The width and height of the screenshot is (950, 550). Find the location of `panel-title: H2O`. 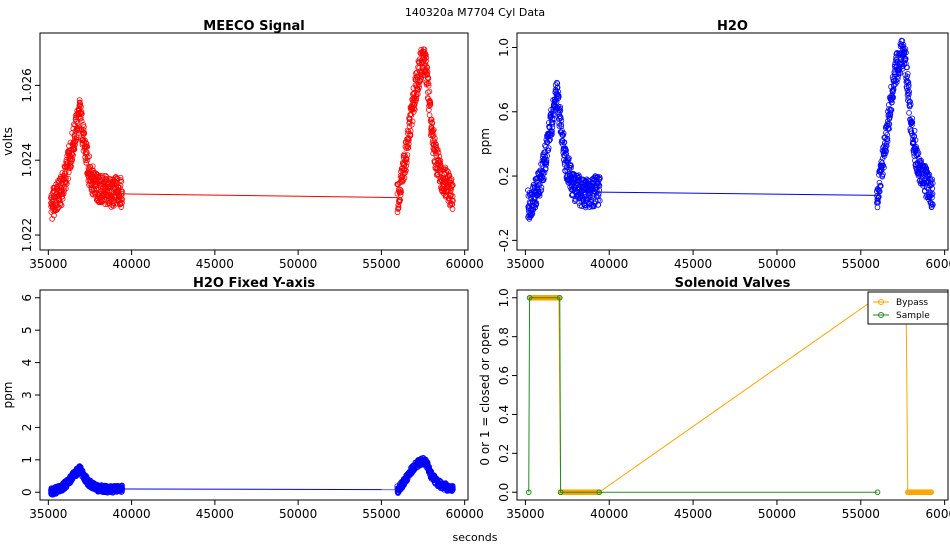

panel-title: H2O is located at coordinates (732, 26).